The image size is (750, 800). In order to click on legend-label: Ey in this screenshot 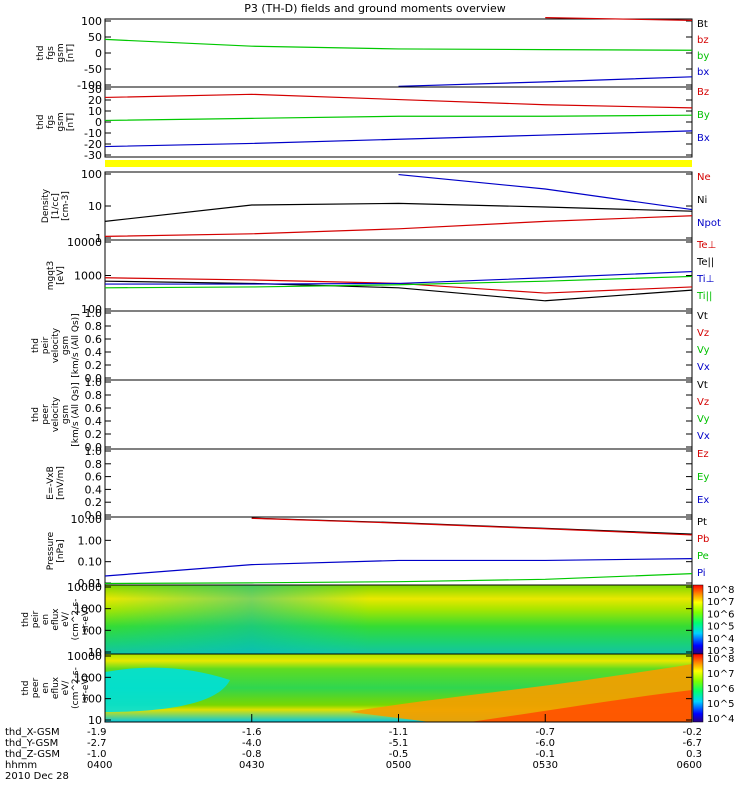, I will do `click(703, 477)`.